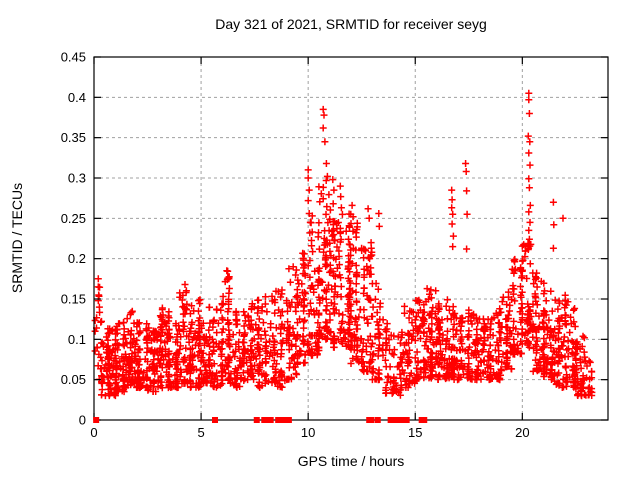  I want to click on x-tick-label: 20, so click(522, 432).